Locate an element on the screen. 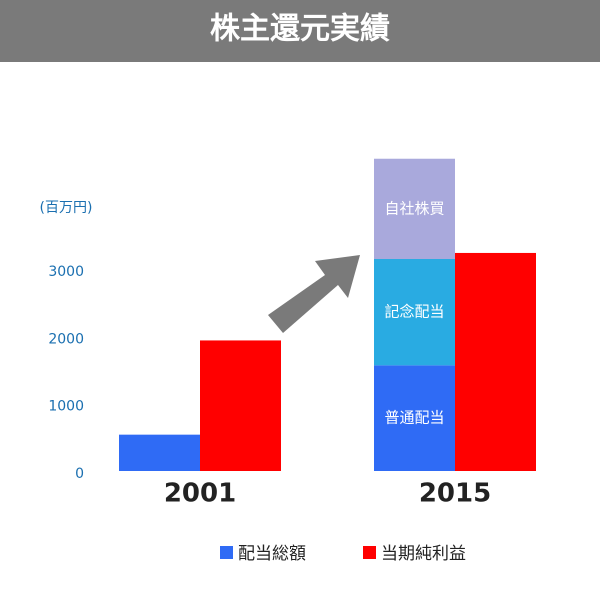 The height and width of the screenshot is (600, 600). segment-label: 記念配当 is located at coordinates (414, 312).